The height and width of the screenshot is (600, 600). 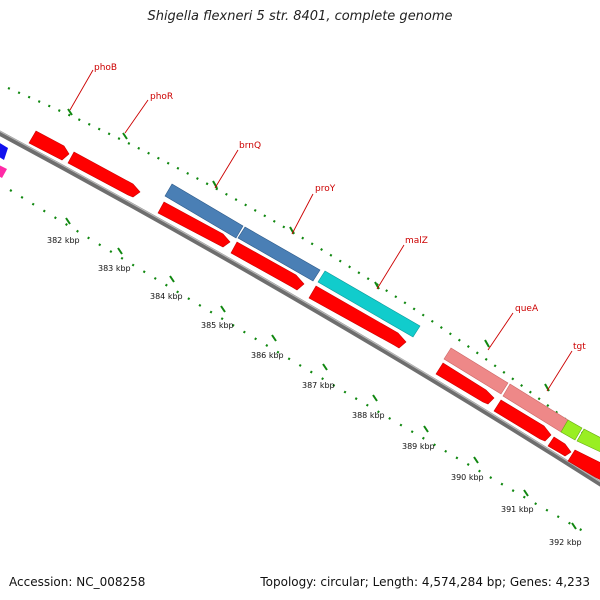 I want to click on leader-phoB, so click(x=81, y=90).